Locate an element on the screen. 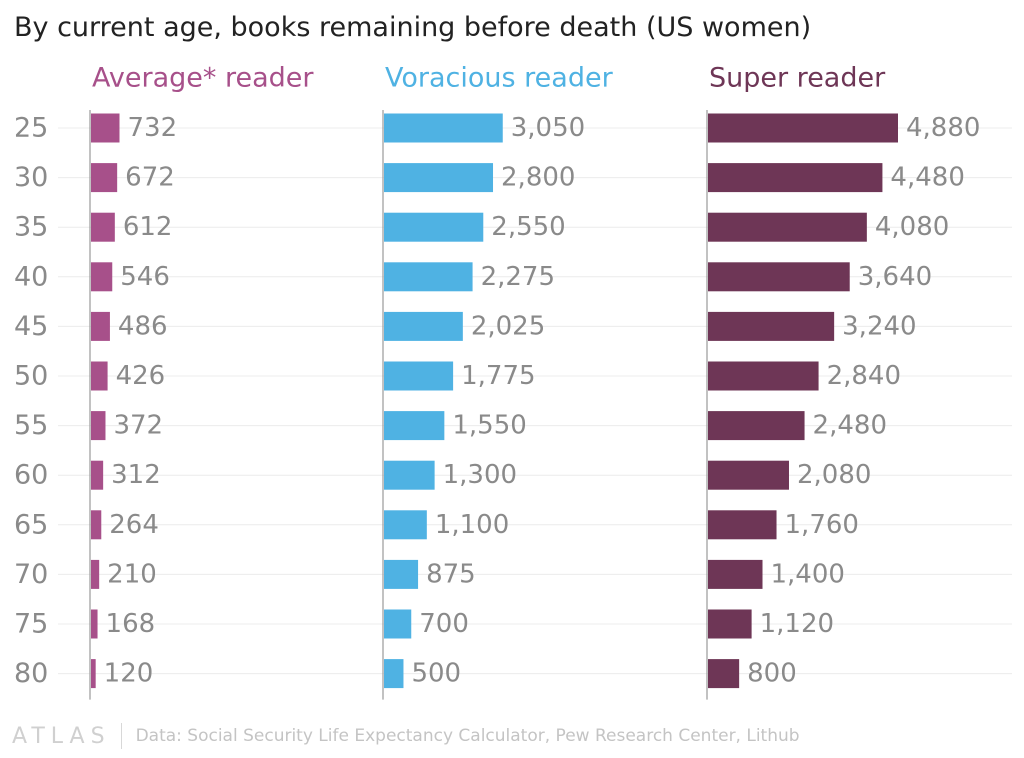 The height and width of the screenshot is (758, 1024). data-label: 1,775 is located at coordinates (498, 376).